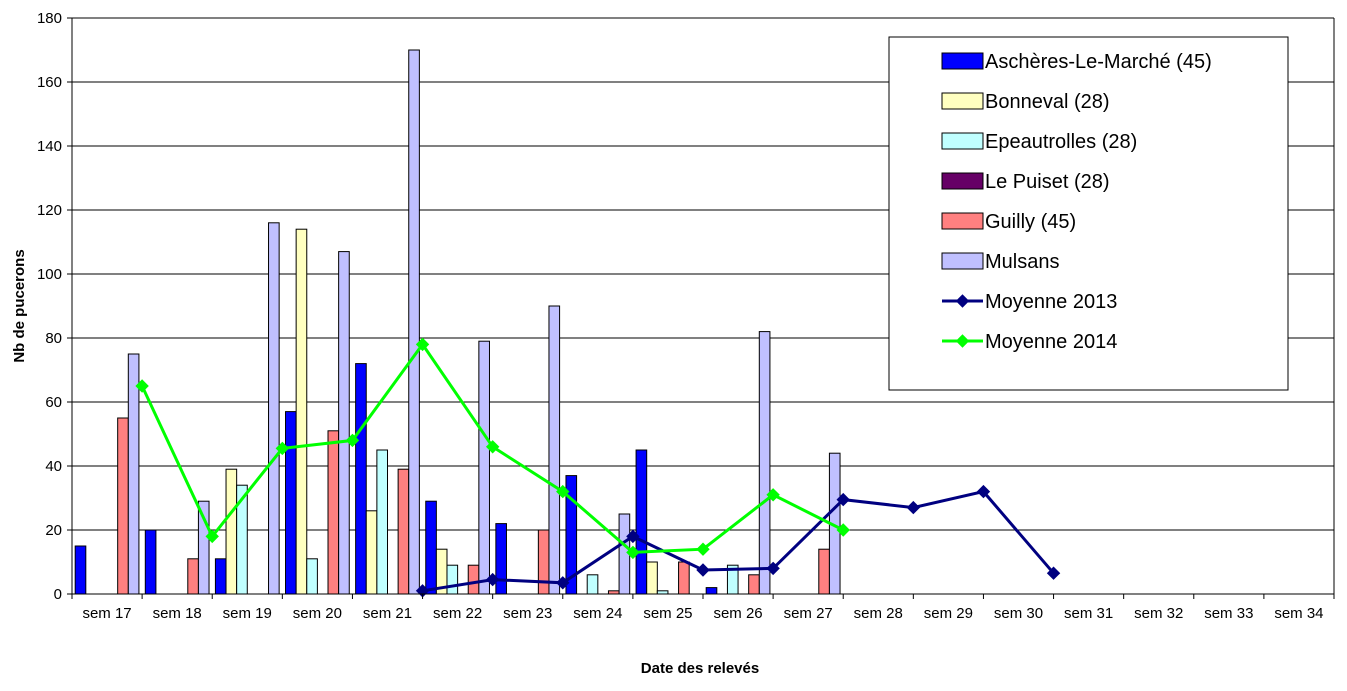  What do you see at coordinates (808, 613) in the screenshot?
I see `x-tick-label: sem 27` at bounding box center [808, 613].